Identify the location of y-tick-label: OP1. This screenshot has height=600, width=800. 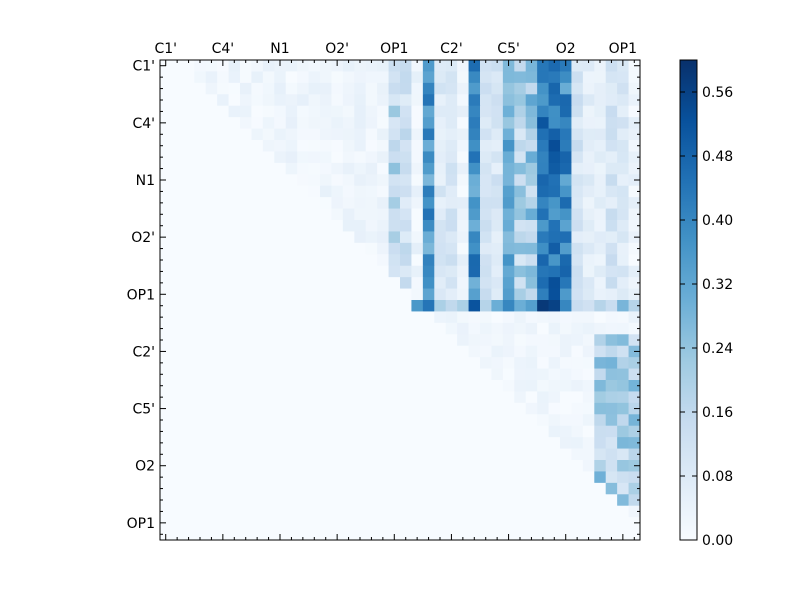
(141, 524).